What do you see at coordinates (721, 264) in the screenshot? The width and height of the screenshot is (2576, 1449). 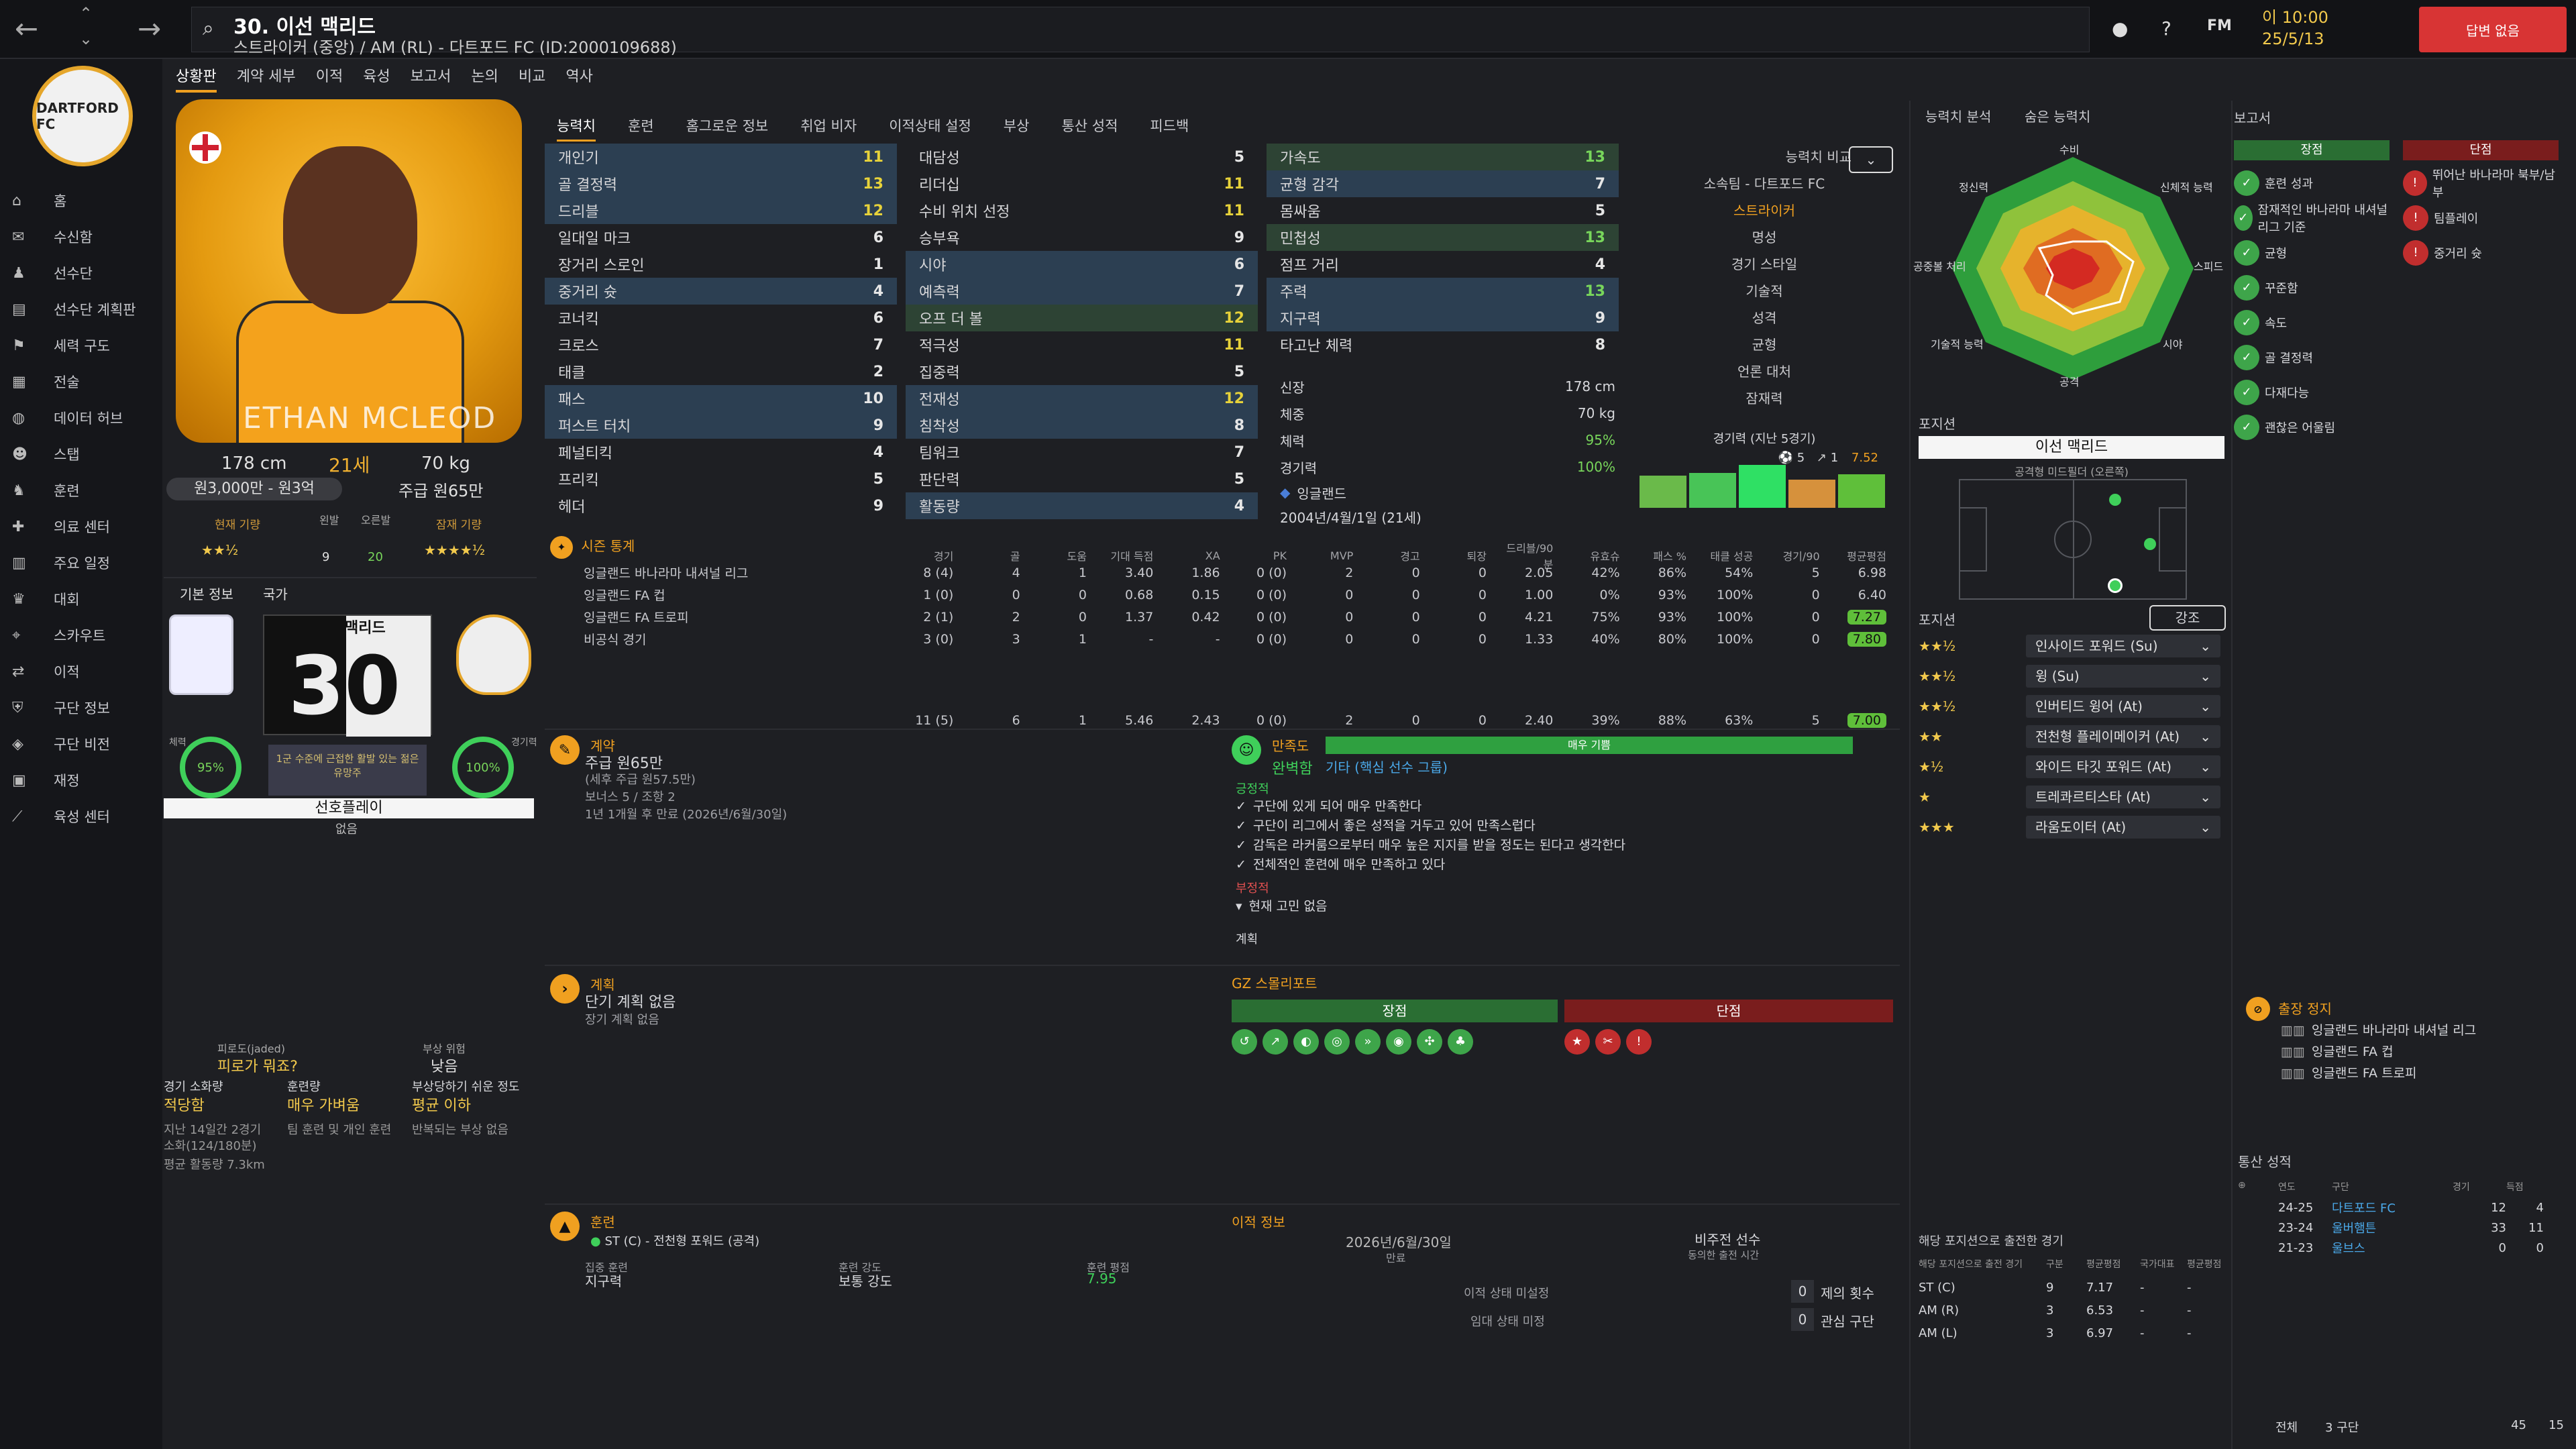 I see `attribute-row: 장거리 스로인 1` at bounding box center [721, 264].